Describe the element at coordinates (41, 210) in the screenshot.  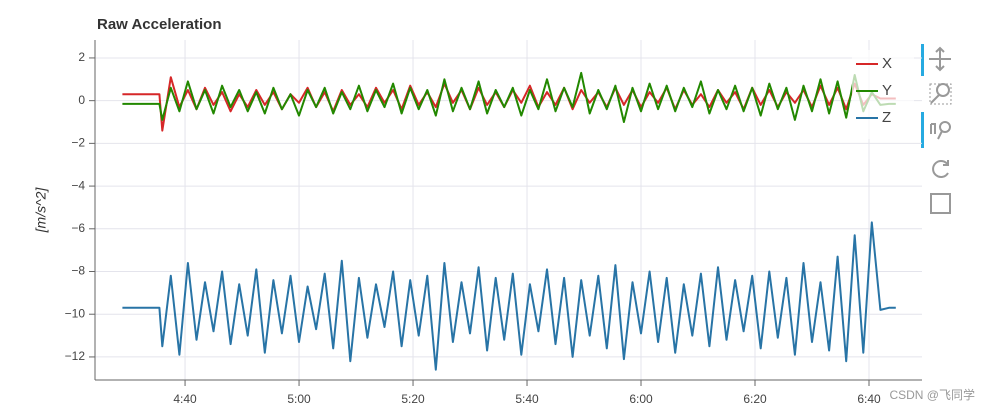
I see `y-axis-label: [m/s^2]` at that location.